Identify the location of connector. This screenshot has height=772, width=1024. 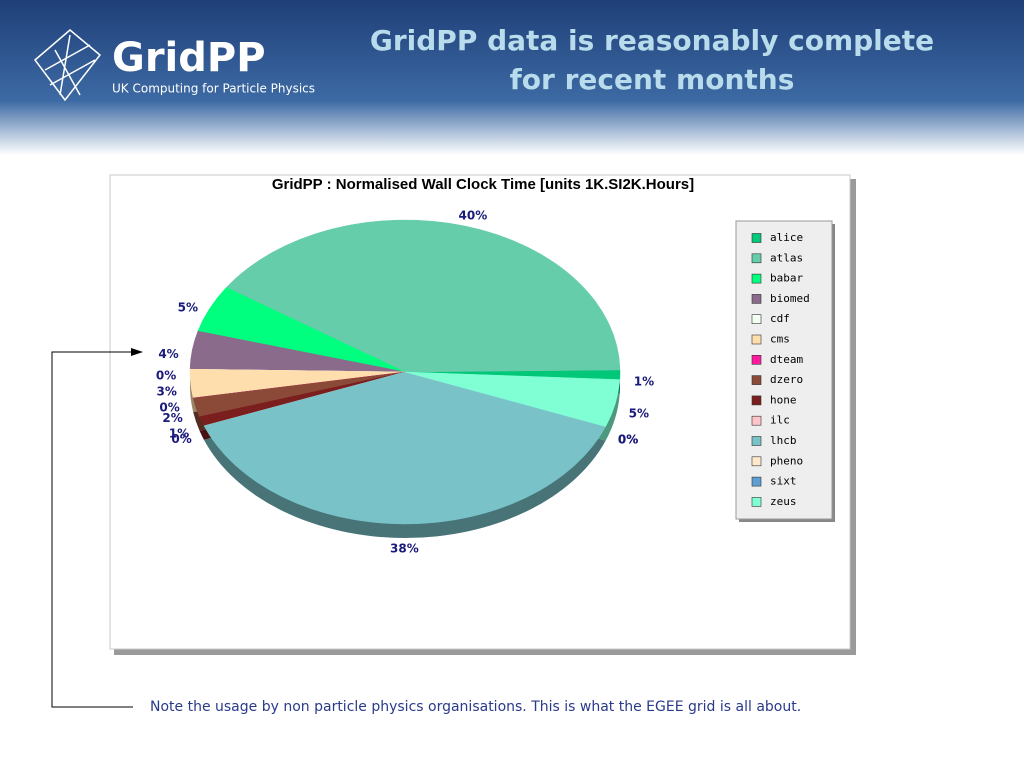
(92, 529).